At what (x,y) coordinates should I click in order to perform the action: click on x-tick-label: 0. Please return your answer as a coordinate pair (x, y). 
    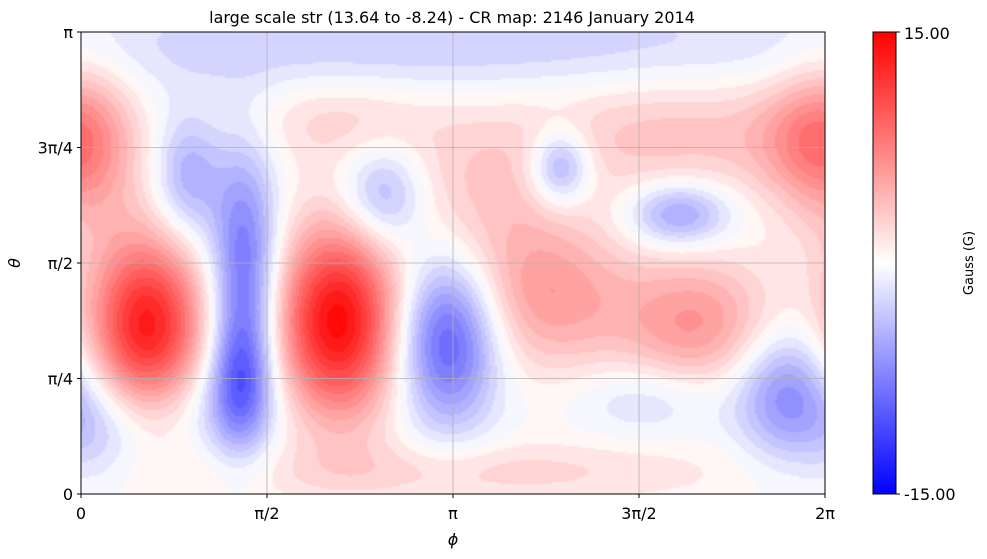
    Looking at the image, I should click on (81, 513).